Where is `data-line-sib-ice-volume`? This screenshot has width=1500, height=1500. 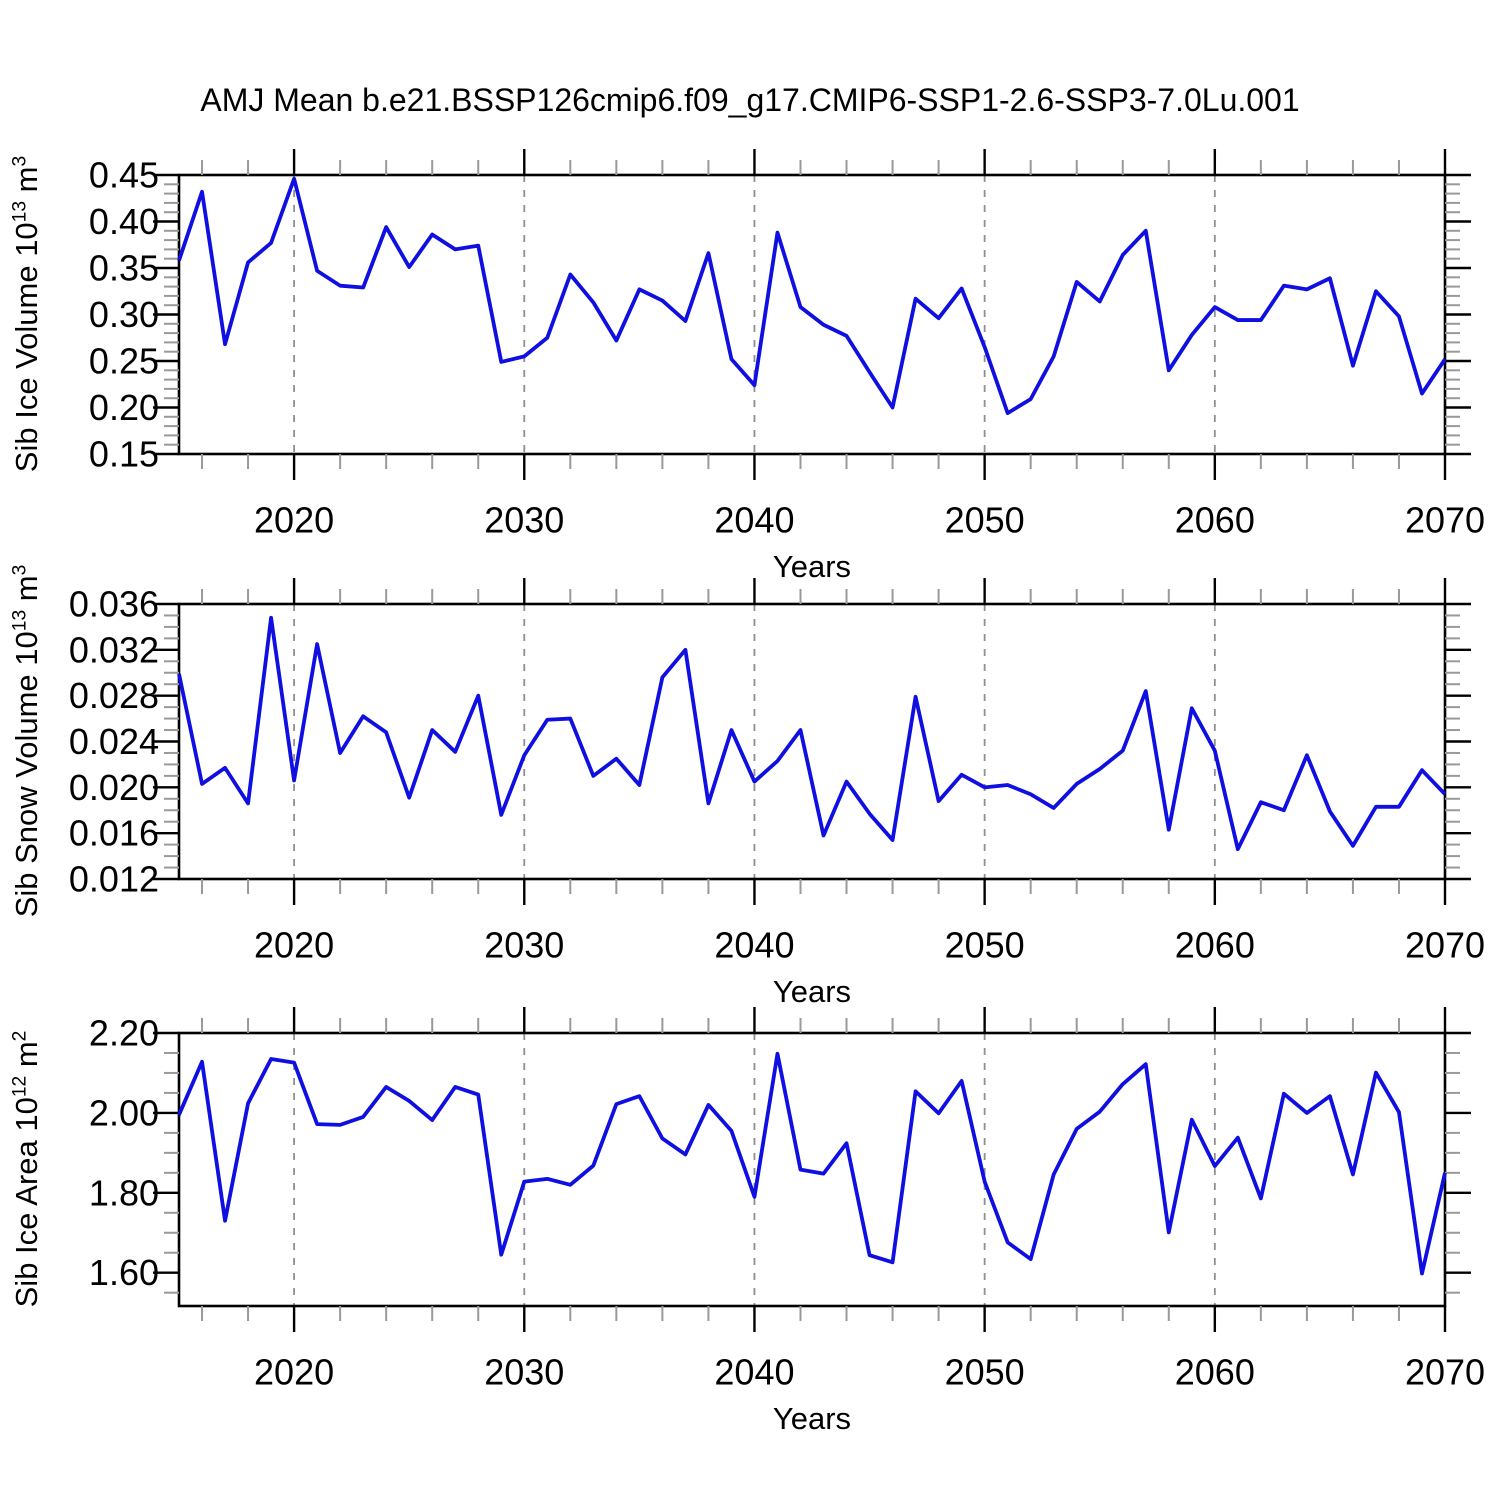 data-line-sib-ice-volume is located at coordinates (812, 295).